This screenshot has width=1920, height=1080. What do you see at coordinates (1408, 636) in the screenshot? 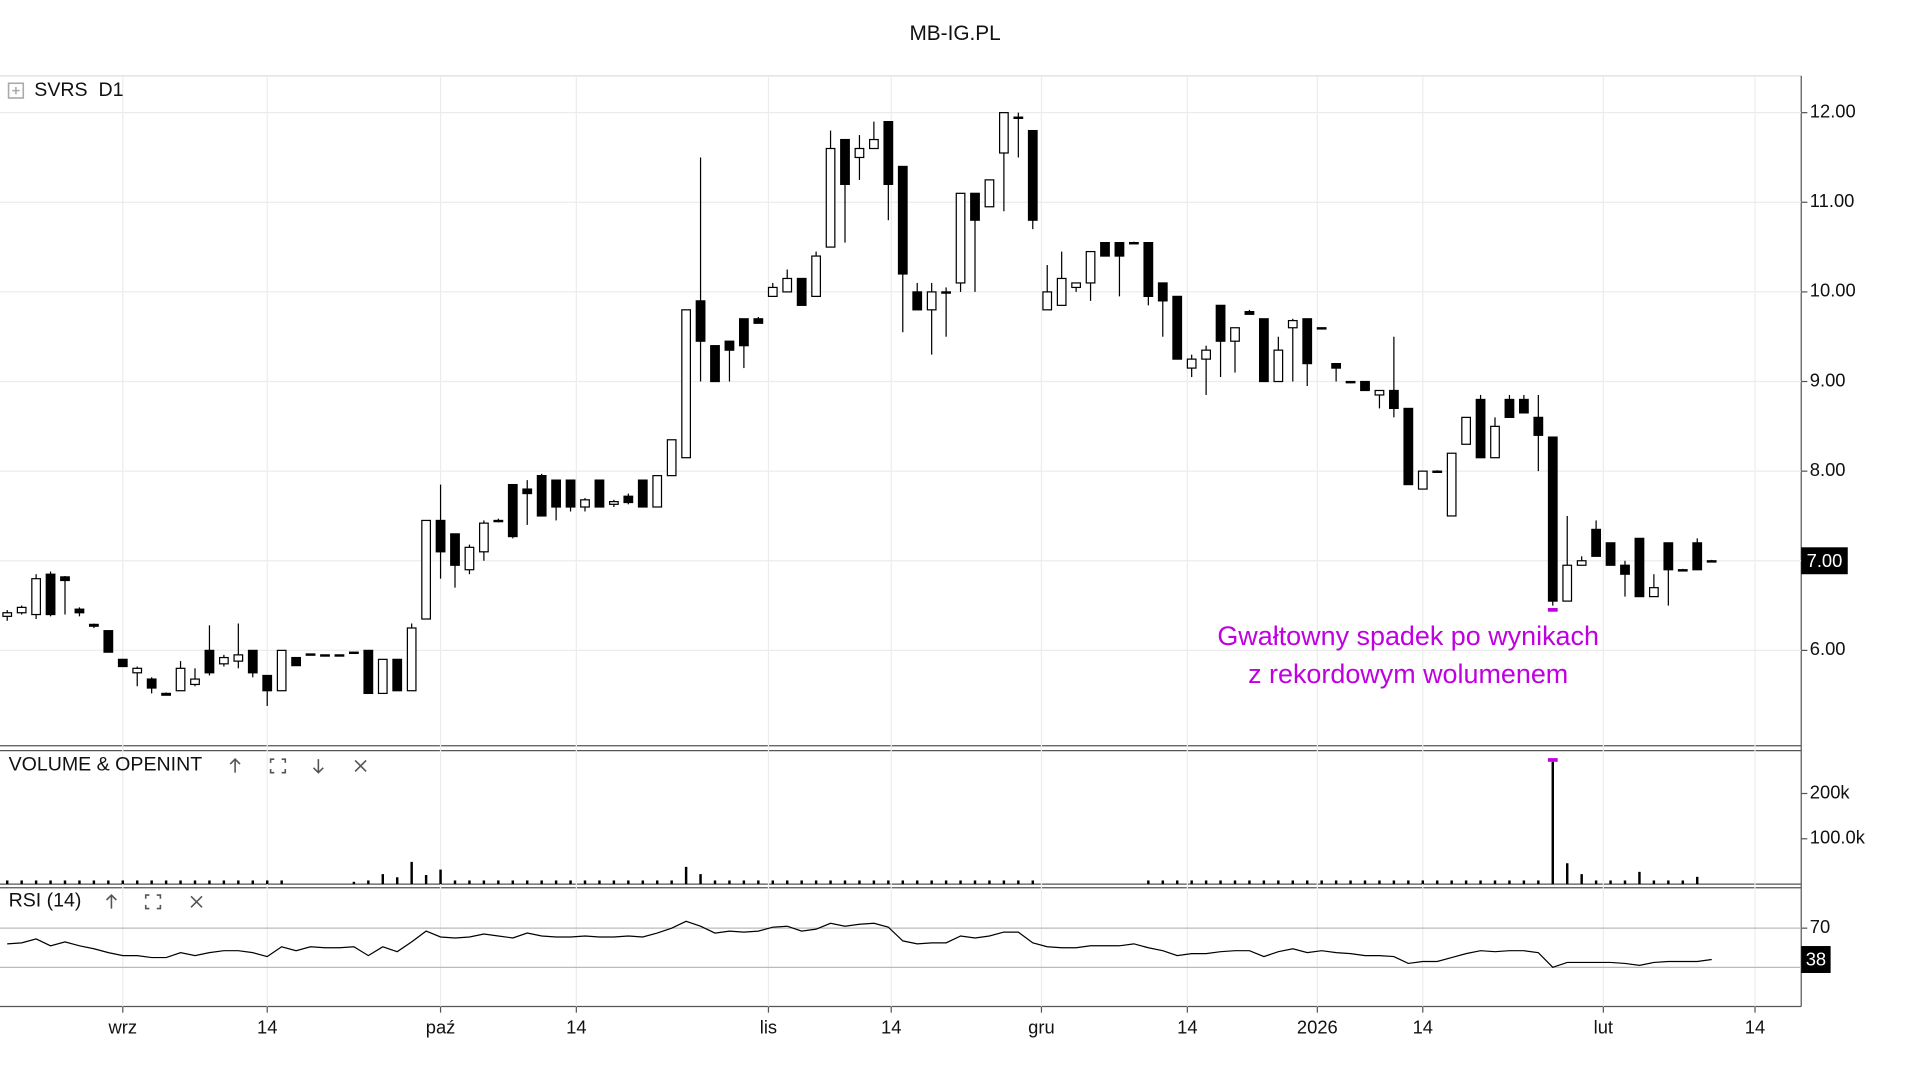
I see `annotation: Gwałtowny spadek po wynikach` at bounding box center [1408, 636].